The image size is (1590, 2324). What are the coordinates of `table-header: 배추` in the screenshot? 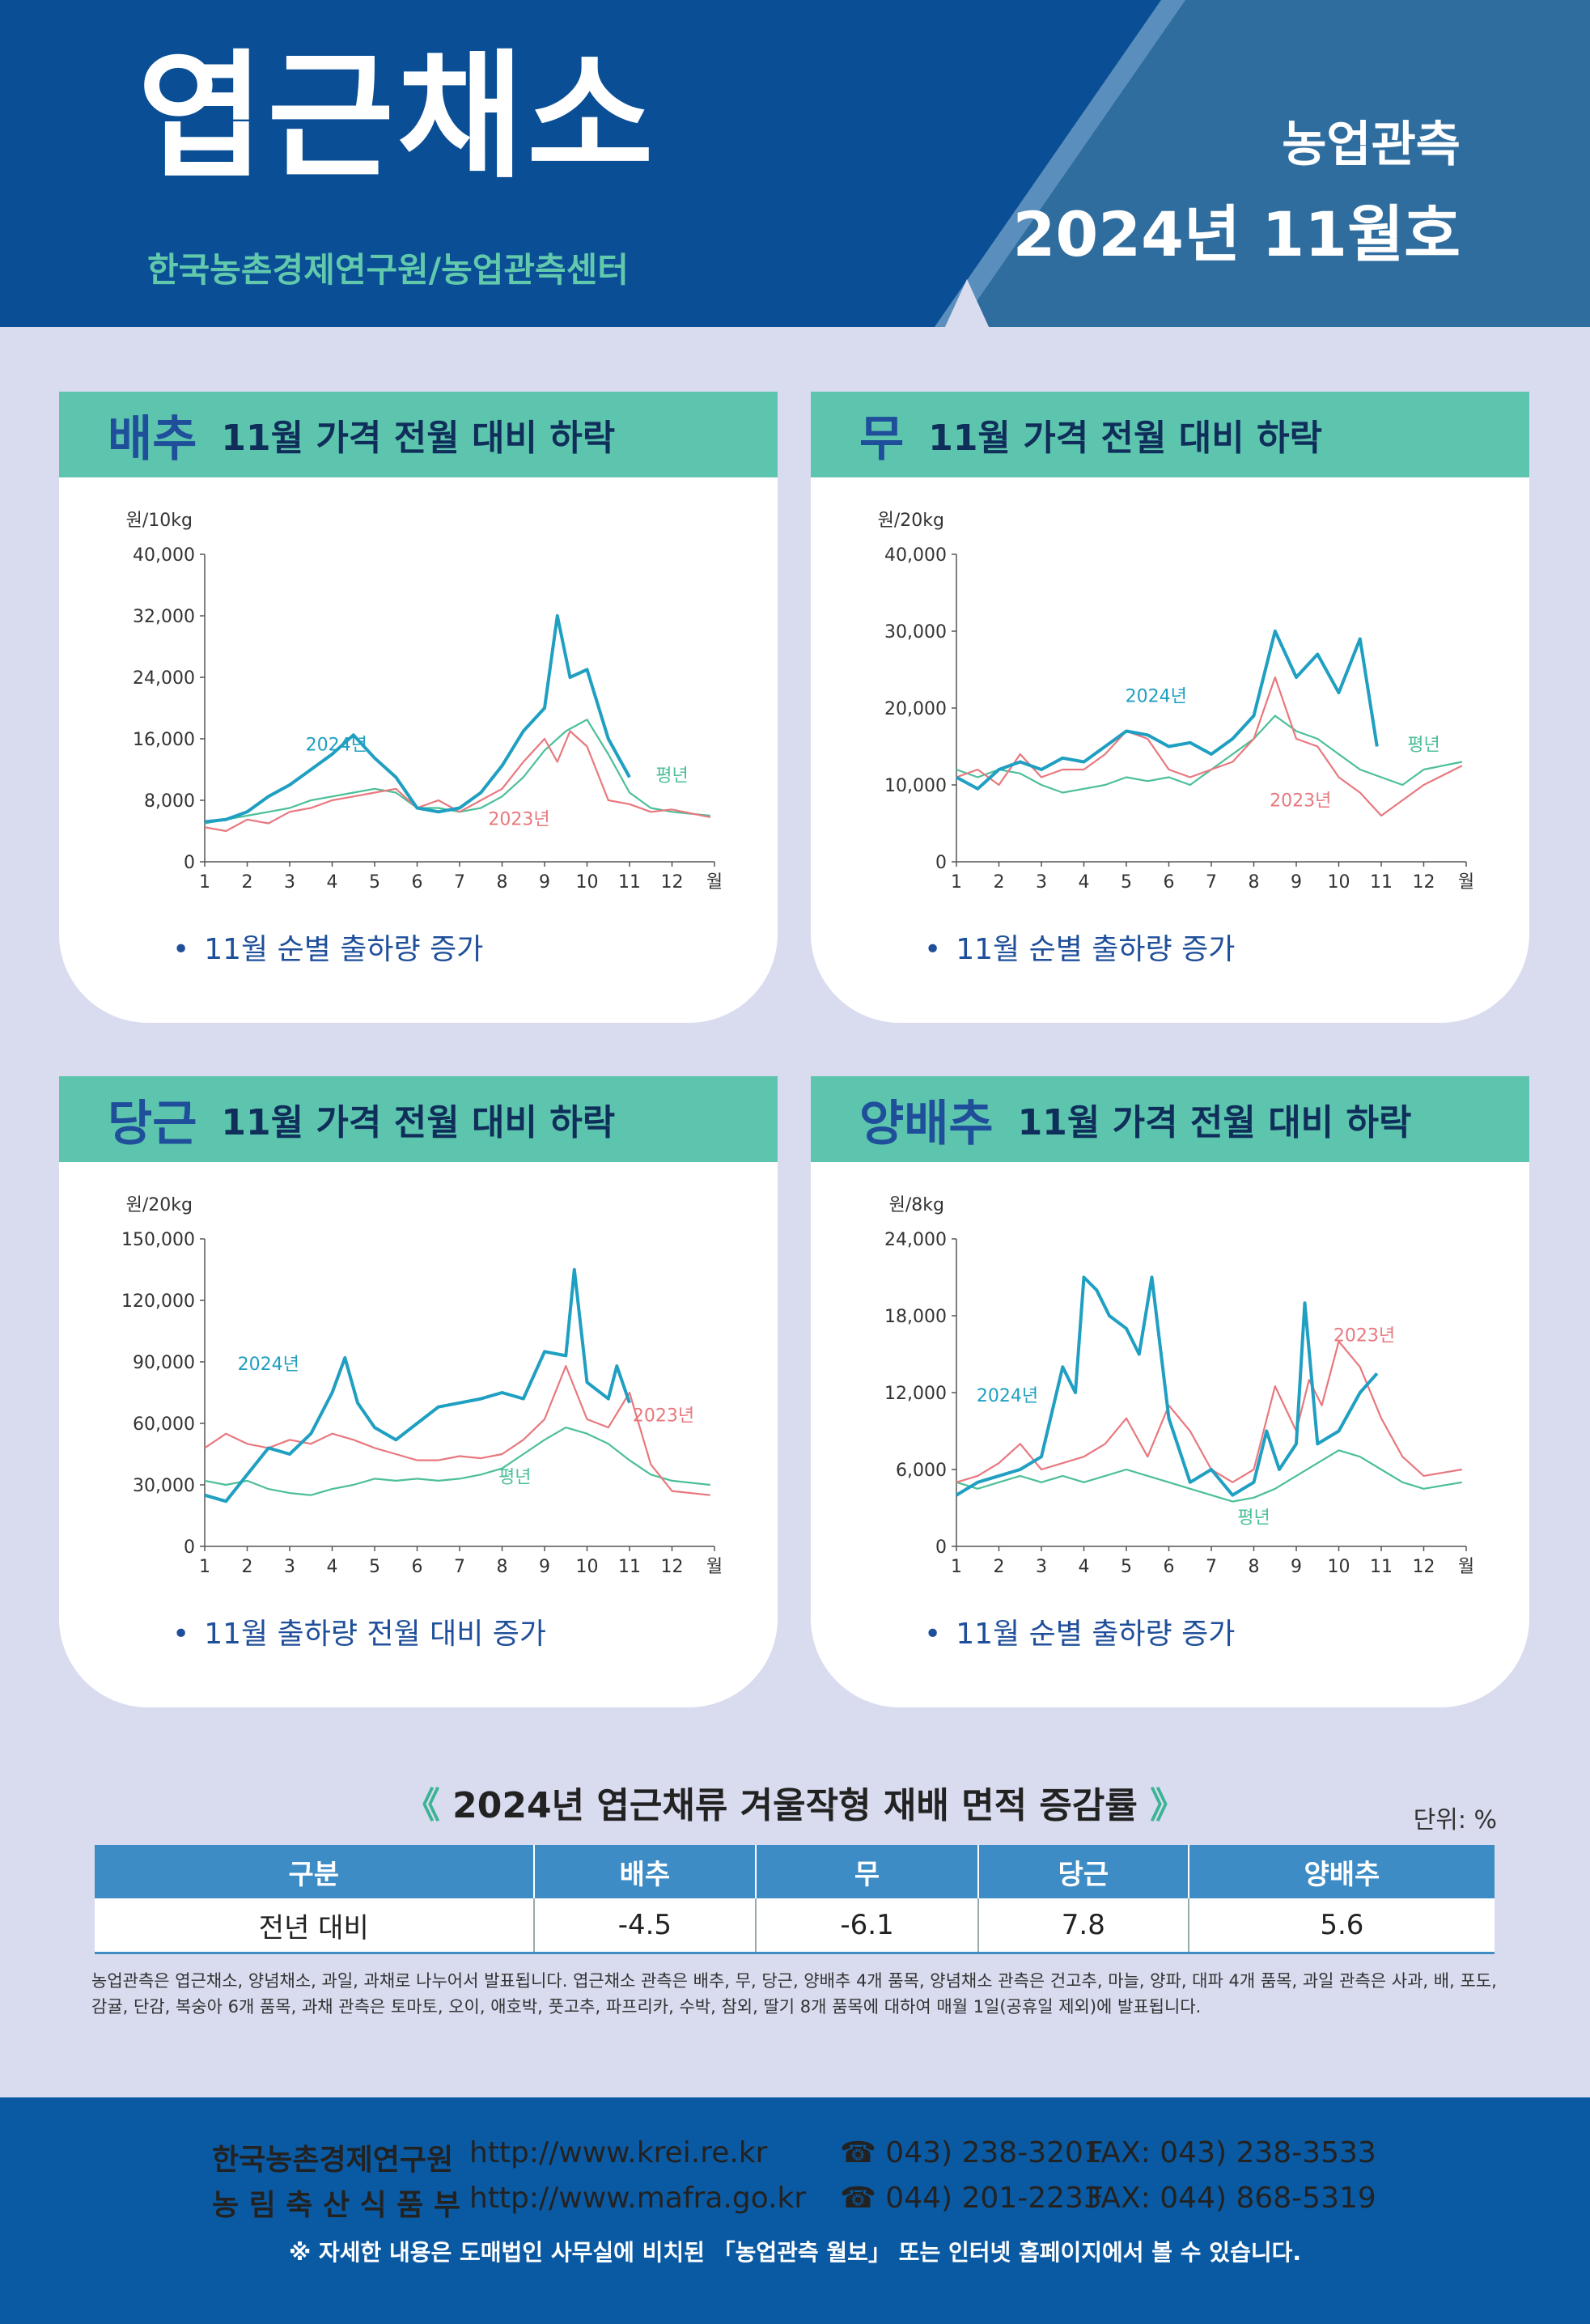 It's located at (645, 1871).